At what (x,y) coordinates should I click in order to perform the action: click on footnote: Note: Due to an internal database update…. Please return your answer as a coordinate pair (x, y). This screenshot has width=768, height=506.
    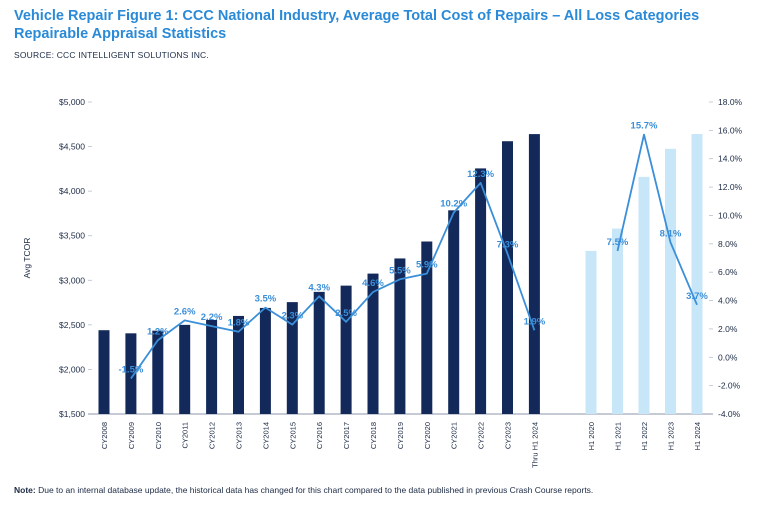
    Looking at the image, I should click on (303, 490).